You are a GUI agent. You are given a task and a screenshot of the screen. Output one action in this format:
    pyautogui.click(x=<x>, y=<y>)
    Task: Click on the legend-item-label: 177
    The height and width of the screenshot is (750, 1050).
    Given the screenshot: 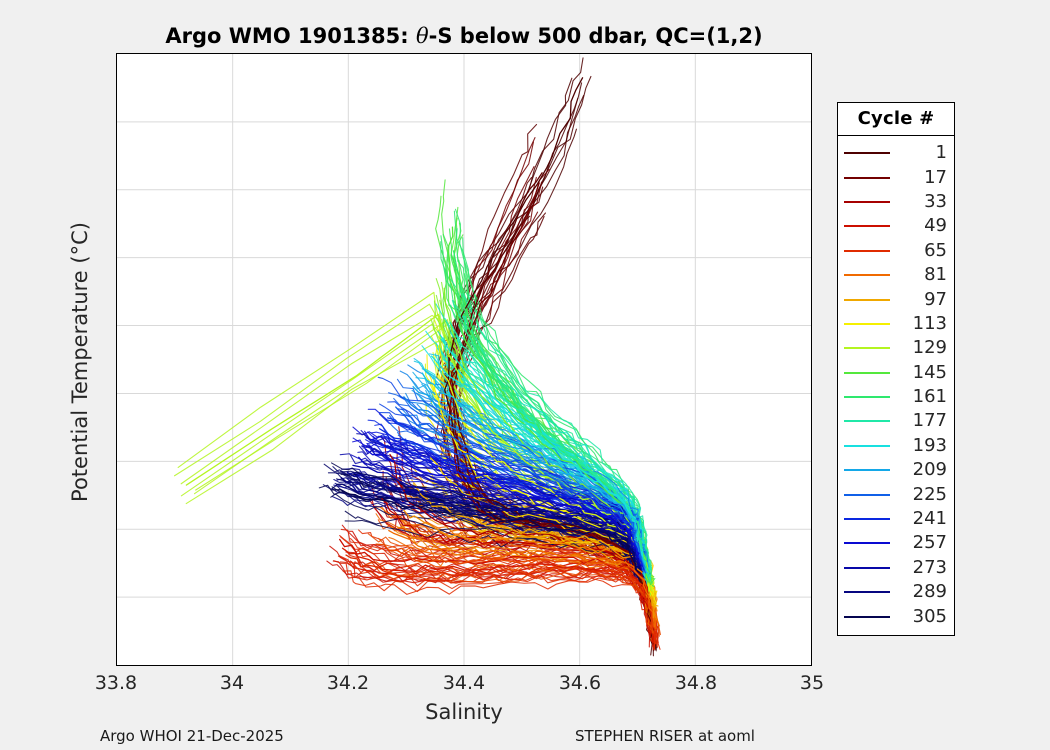 What is the action you would take?
    pyautogui.click(x=929, y=421)
    